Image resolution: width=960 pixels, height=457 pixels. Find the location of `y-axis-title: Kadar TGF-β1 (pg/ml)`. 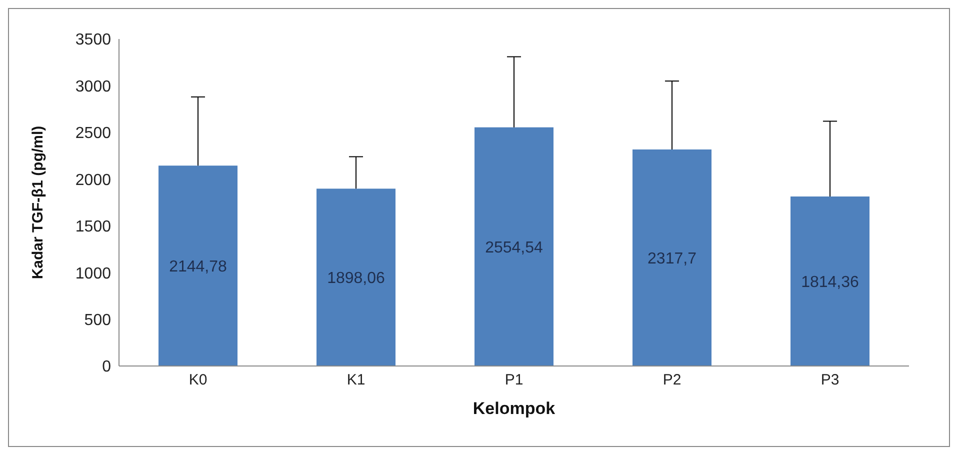

y-axis-title: Kadar TGF-β1 (pg/ml) is located at coordinates (37, 203).